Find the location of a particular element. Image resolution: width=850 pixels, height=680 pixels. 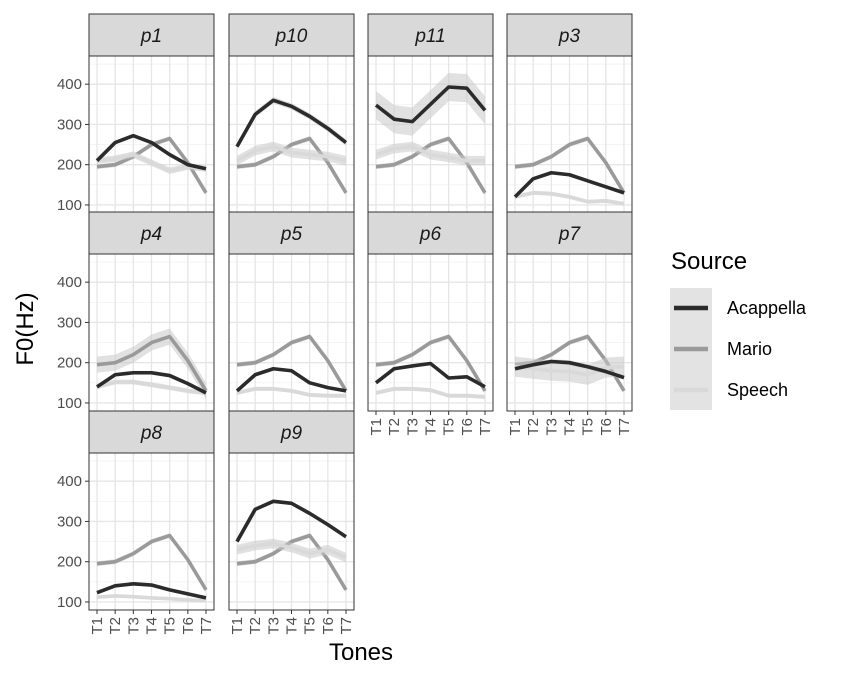

facet-strip-label: p1 is located at coordinates (151, 36).